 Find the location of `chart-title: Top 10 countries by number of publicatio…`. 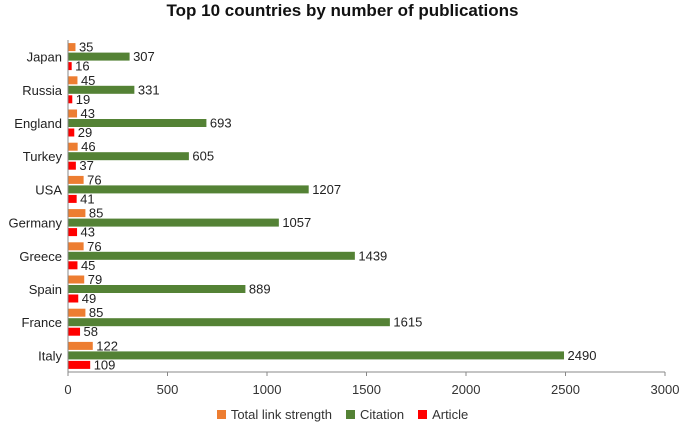

chart-title: Top 10 countries by number of publicatio… is located at coordinates (342, 10).